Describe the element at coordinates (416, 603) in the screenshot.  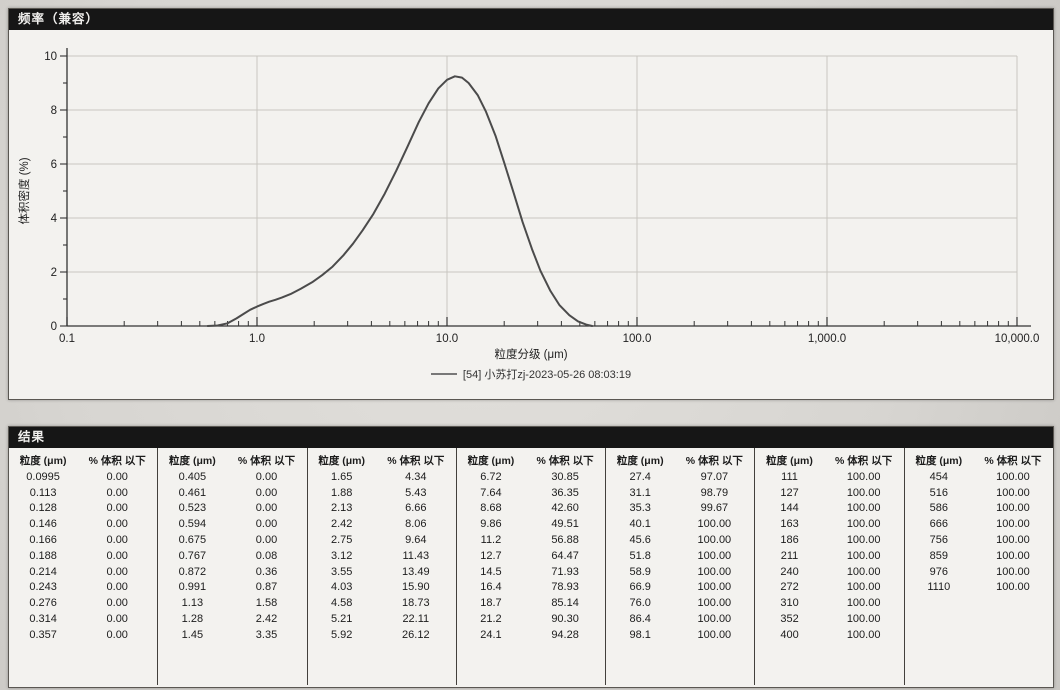
I see `volume-under-value: 18.73` at that location.